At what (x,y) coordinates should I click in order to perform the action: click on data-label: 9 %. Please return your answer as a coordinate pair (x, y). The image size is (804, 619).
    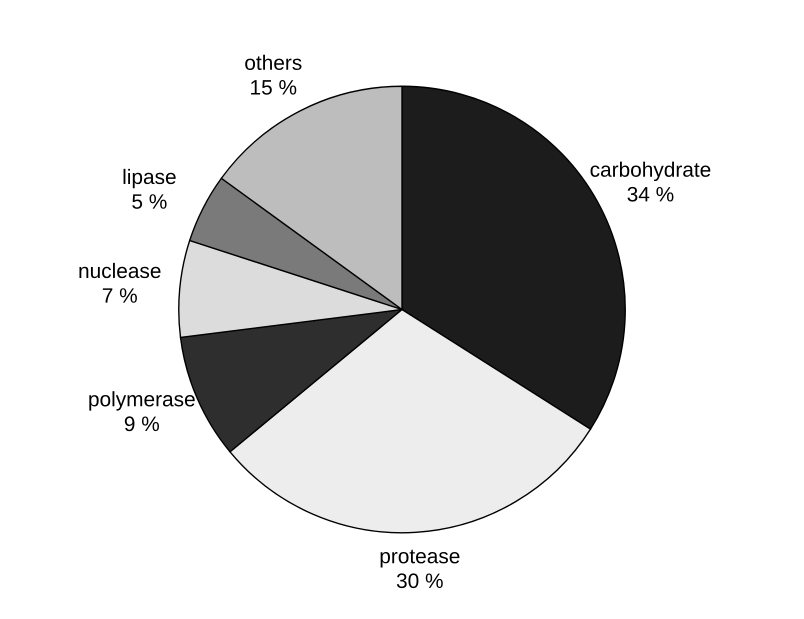
    Looking at the image, I should click on (142, 424).